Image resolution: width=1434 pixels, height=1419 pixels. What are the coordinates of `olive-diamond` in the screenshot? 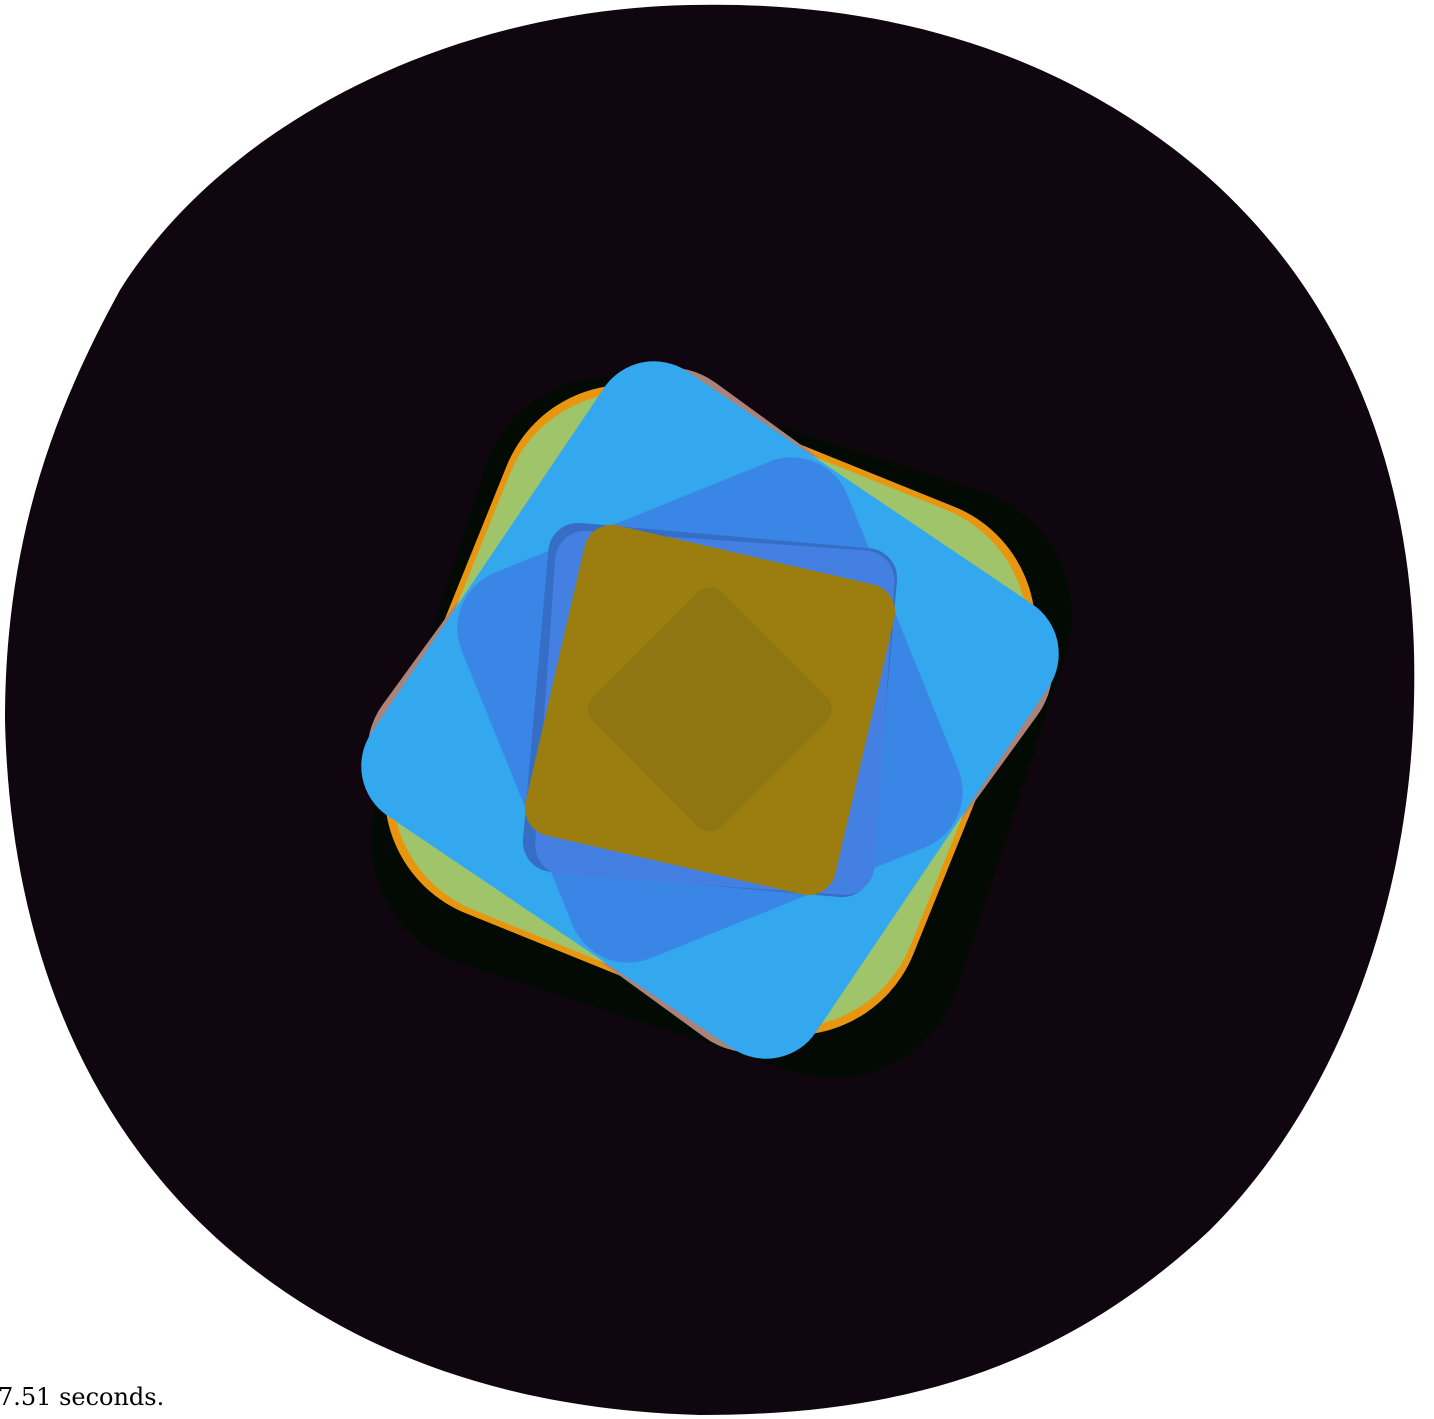 It's located at (710, 709).